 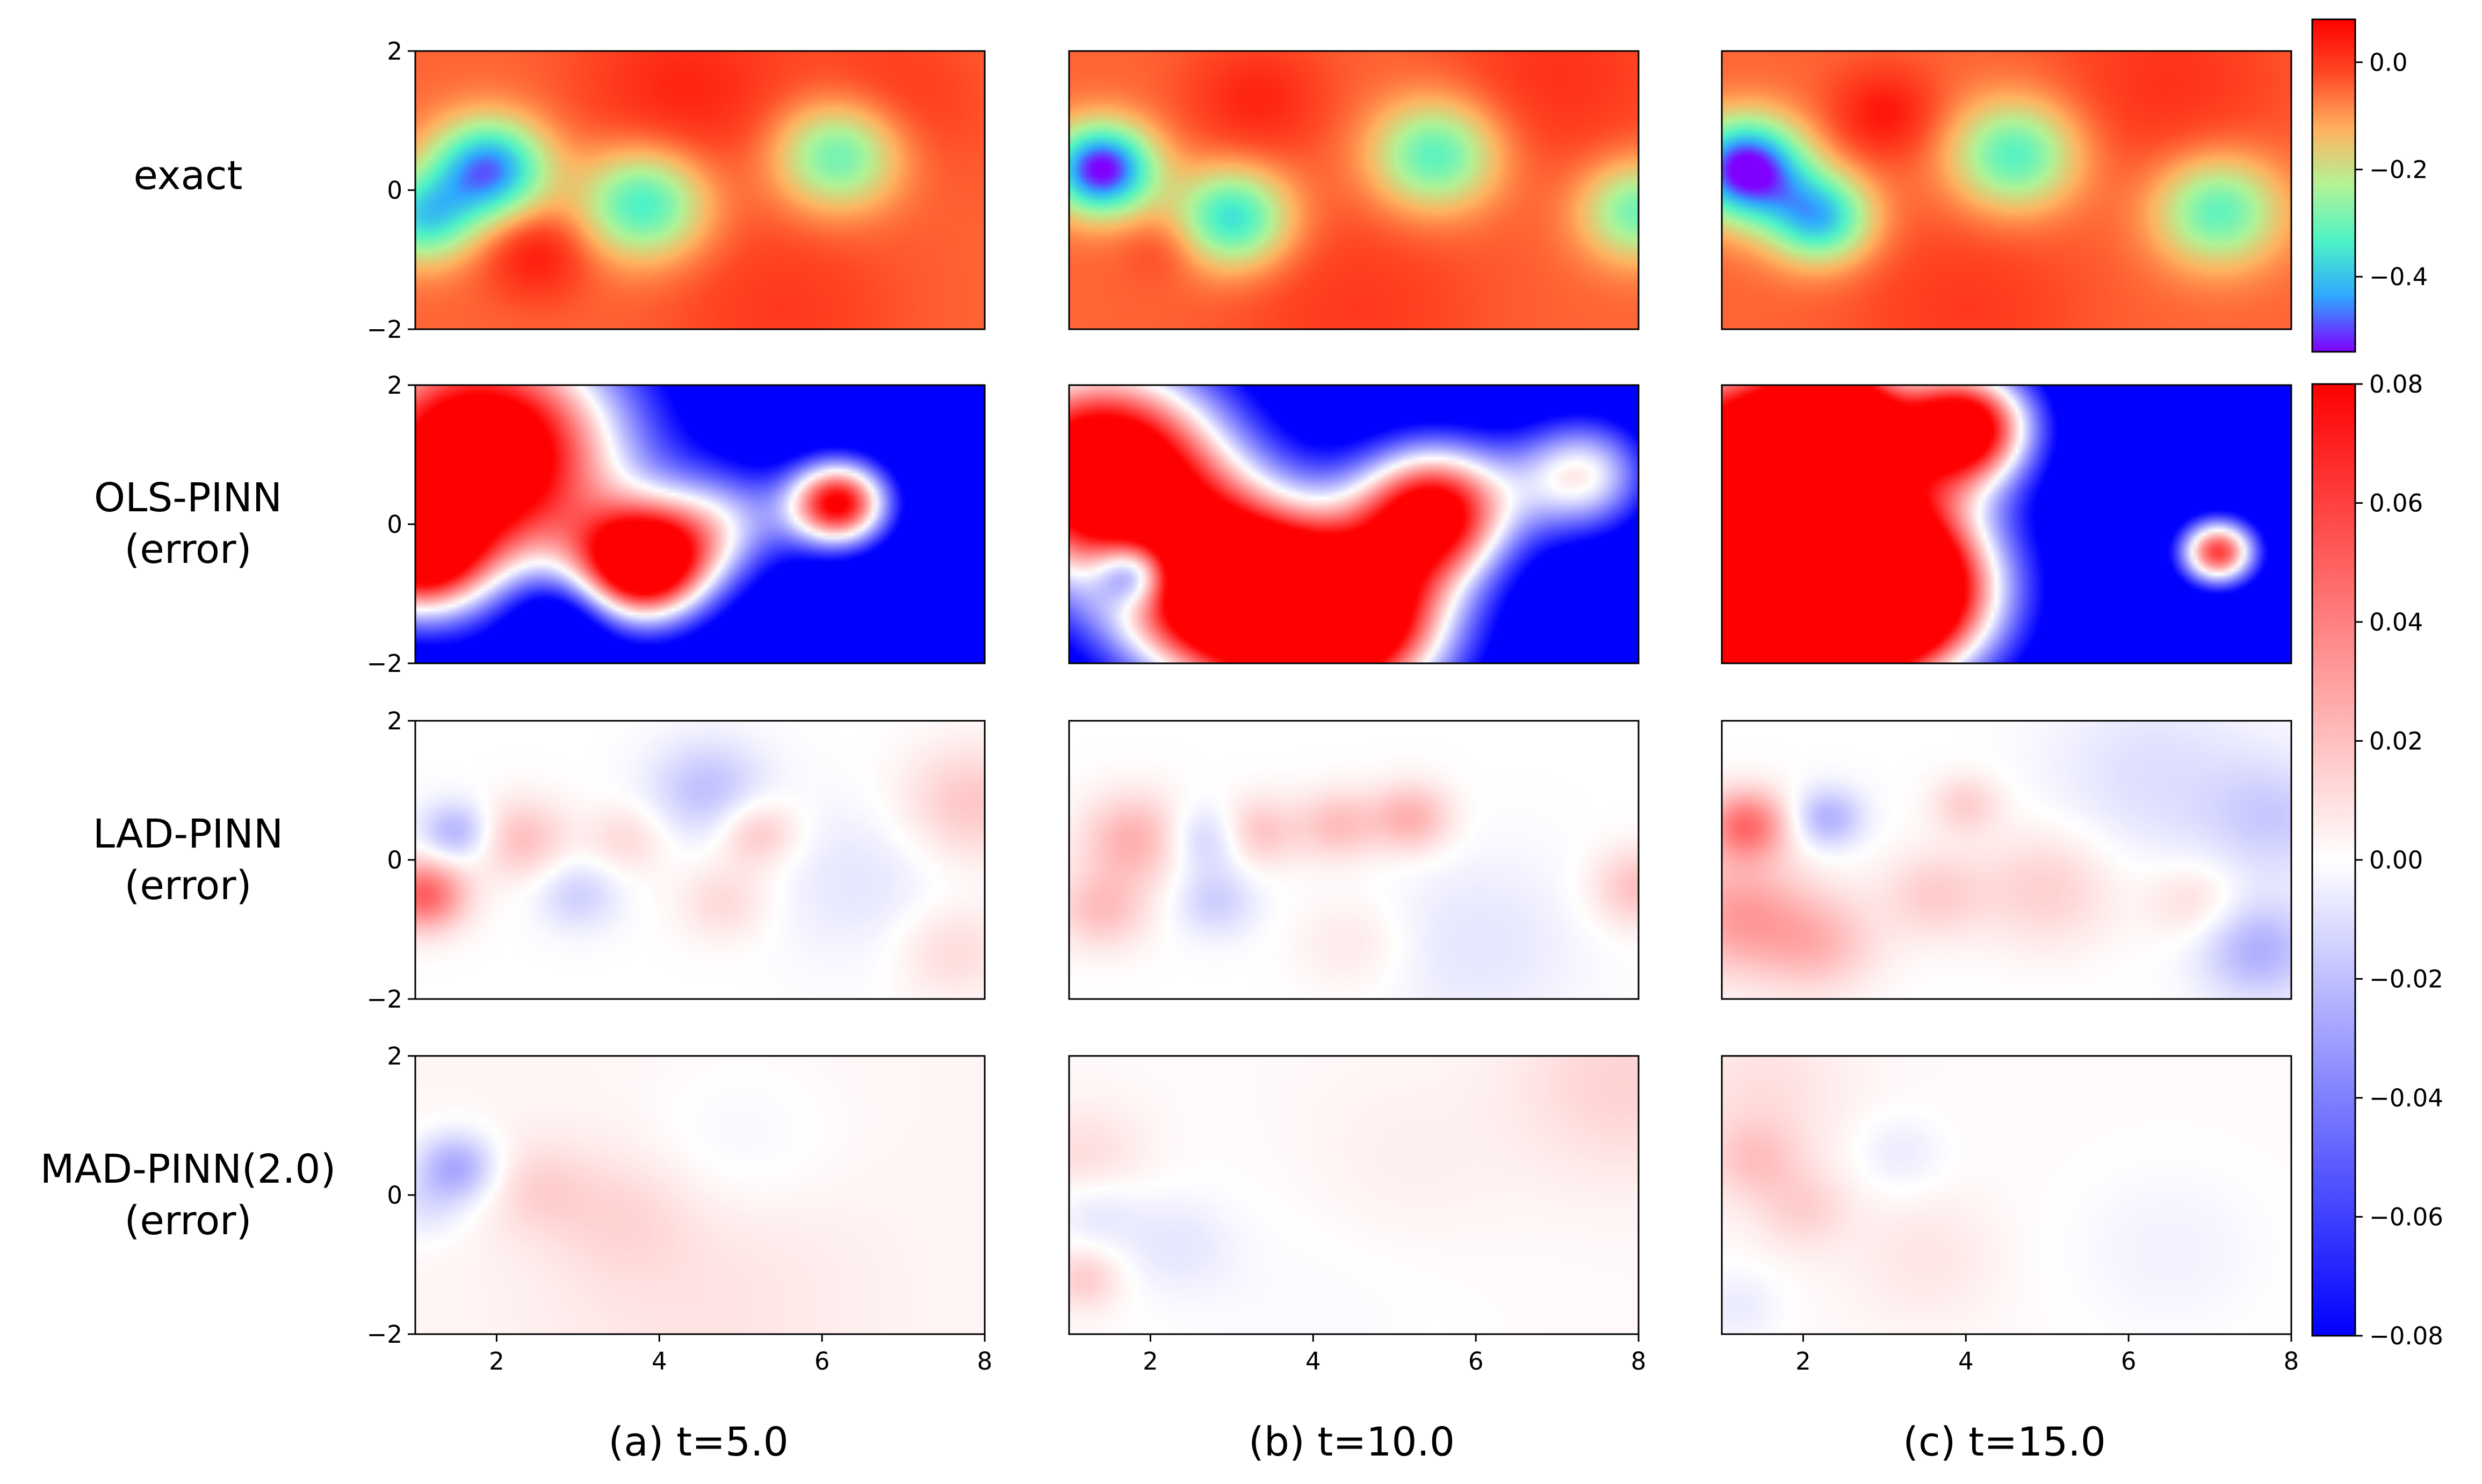 I want to click on caption-c: (c) t=15.0, so click(x=2004, y=1442).